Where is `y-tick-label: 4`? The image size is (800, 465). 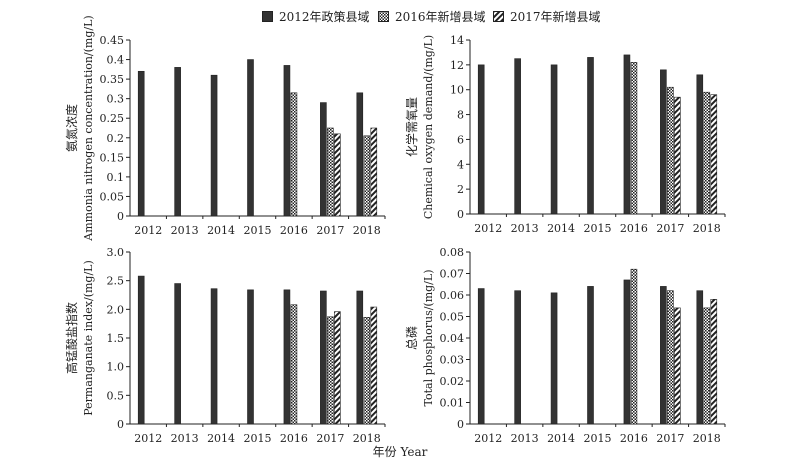
y-tick-label: 4 is located at coordinates (460, 164).